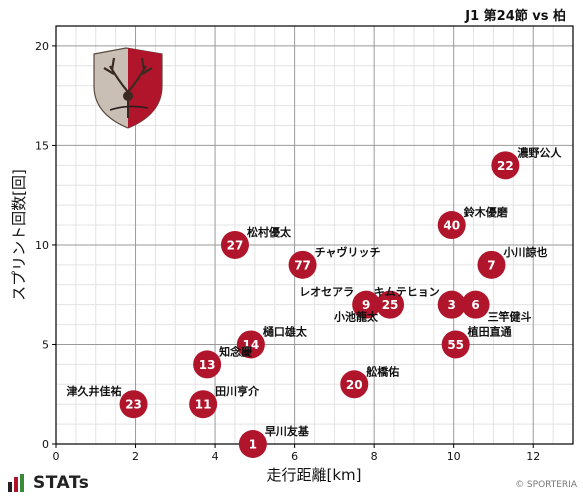 The width and height of the screenshot is (583, 496). I want to click on point-name-label: 舩橋佑, so click(382, 371).